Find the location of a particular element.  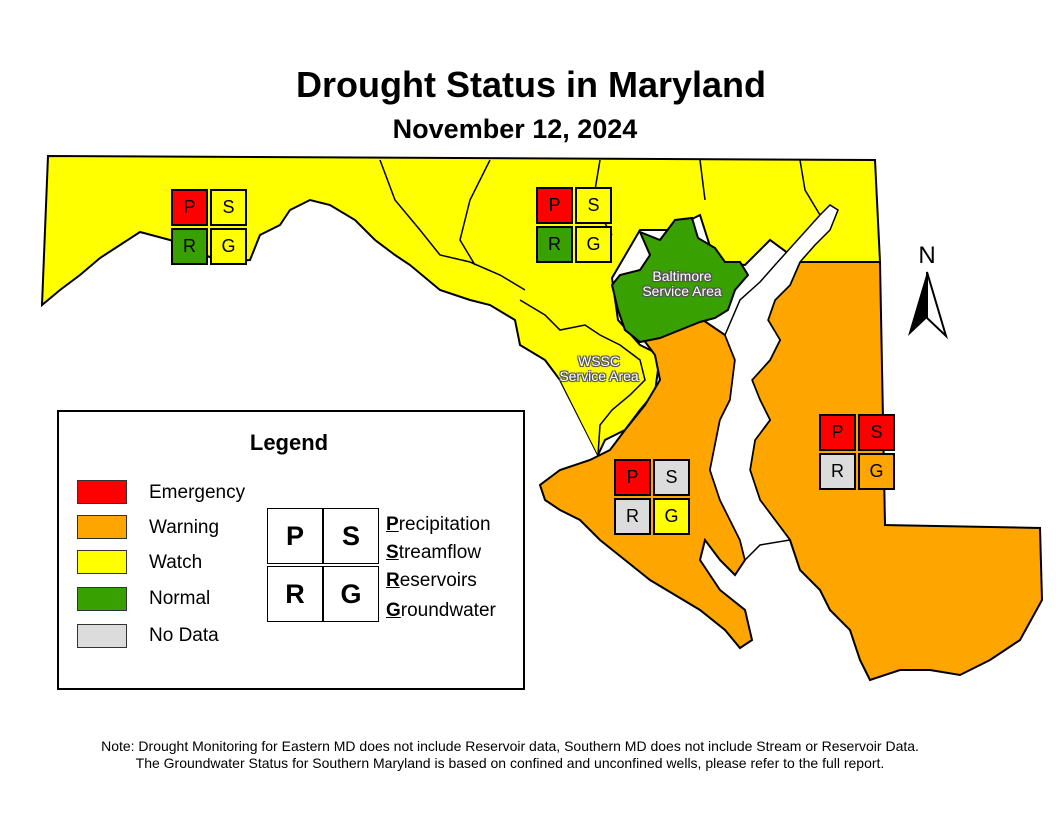

central-tile-p: P is located at coordinates (554, 205).